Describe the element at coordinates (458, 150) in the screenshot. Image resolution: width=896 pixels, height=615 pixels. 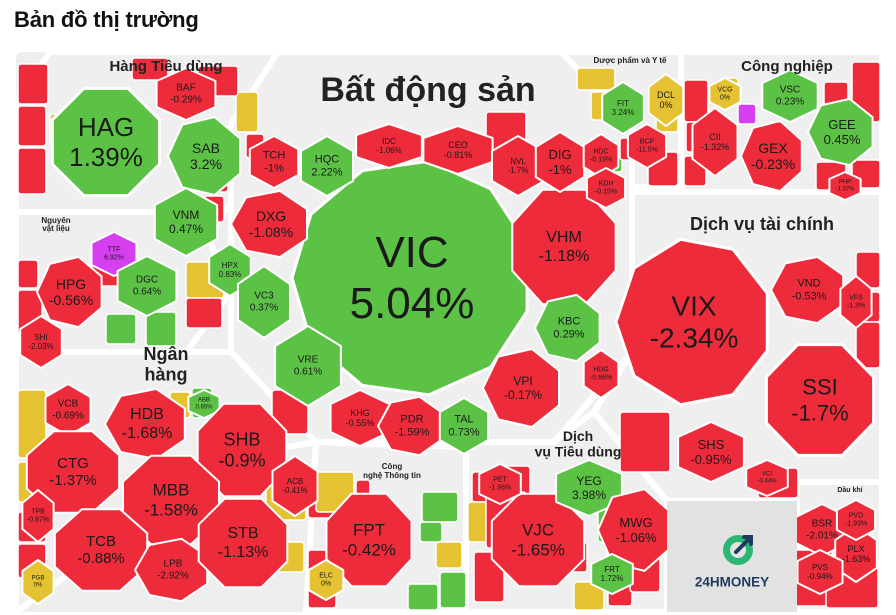
I see `tile-shape-ceo` at that location.